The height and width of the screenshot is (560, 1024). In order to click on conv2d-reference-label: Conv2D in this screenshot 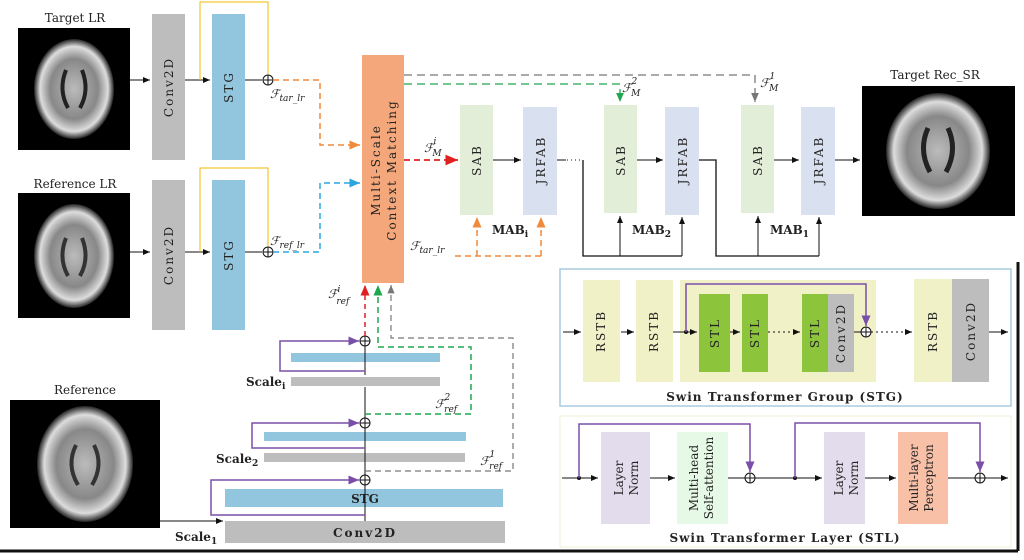, I will do `click(169, 255)`.